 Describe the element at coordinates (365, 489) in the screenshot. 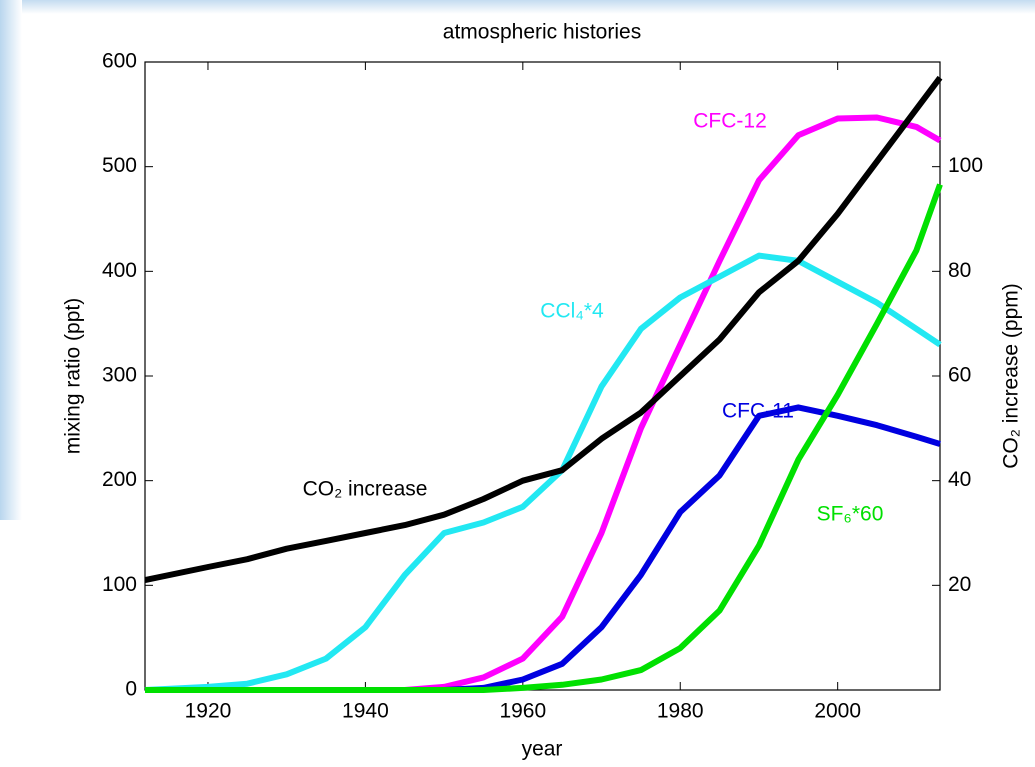

I see `series-label: CO₂ increase` at that location.